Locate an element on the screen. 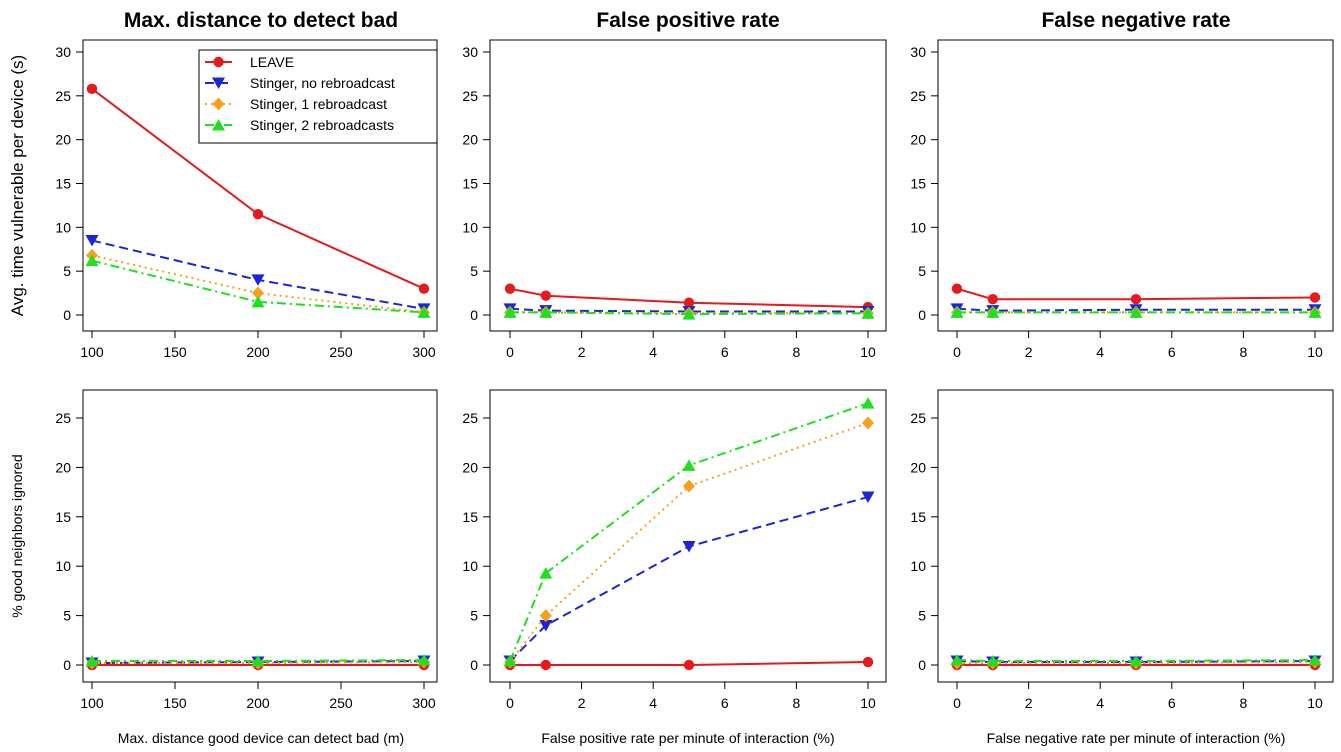  legend-entry: Stinger, no rebroadcast is located at coordinates (322, 83).